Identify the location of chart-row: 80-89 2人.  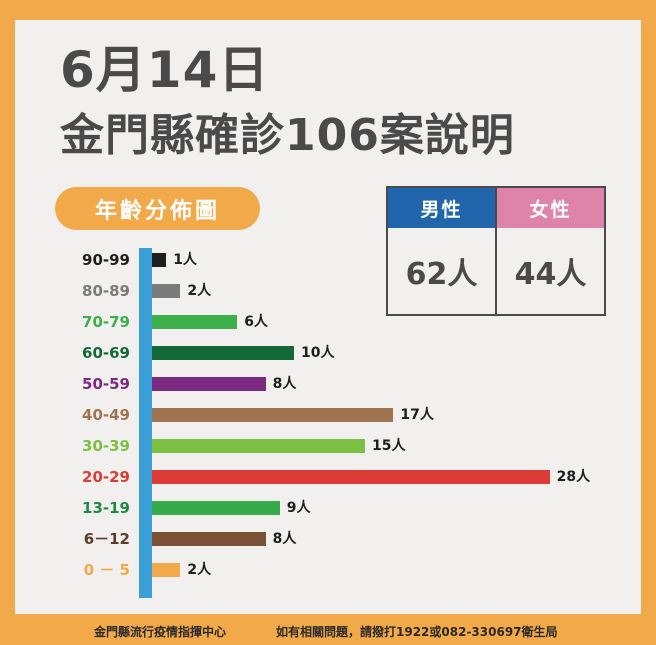
(328, 291).